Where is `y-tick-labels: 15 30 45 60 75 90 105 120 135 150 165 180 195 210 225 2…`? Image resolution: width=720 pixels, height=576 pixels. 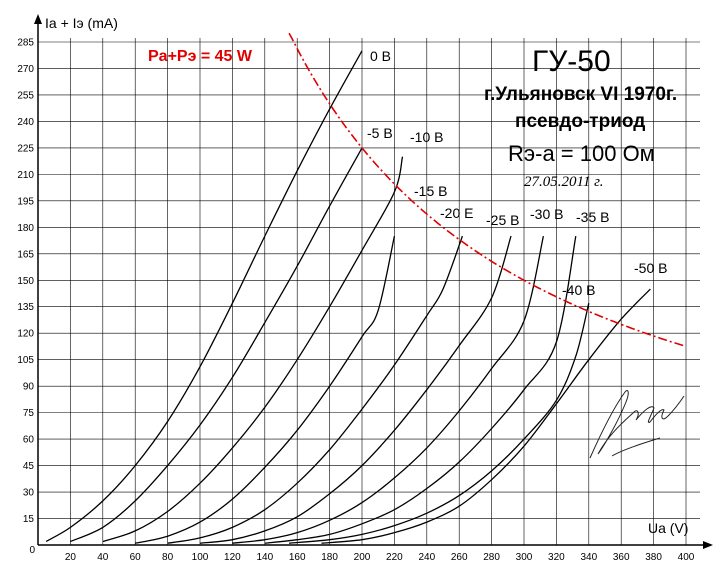
y-tick-labels: 15 30 45 60 75 90 105 120 135 150 165 180 195 210 225 2… is located at coordinates (25, 282).